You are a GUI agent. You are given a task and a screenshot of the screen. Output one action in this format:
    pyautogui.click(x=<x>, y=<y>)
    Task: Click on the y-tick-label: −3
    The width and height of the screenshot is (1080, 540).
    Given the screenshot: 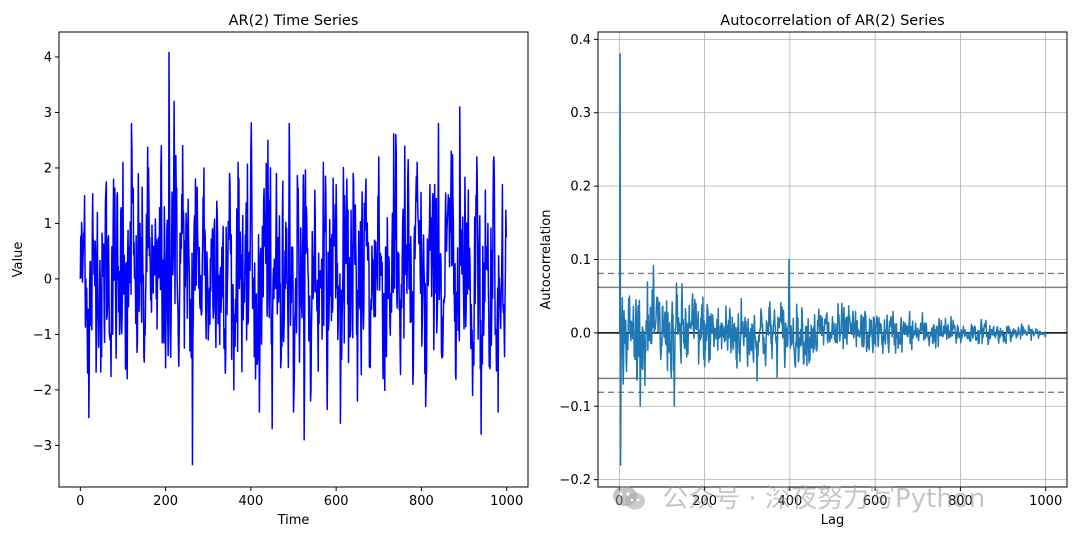 What is the action you would take?
    pyautogui.click(x=42, y=446)
    